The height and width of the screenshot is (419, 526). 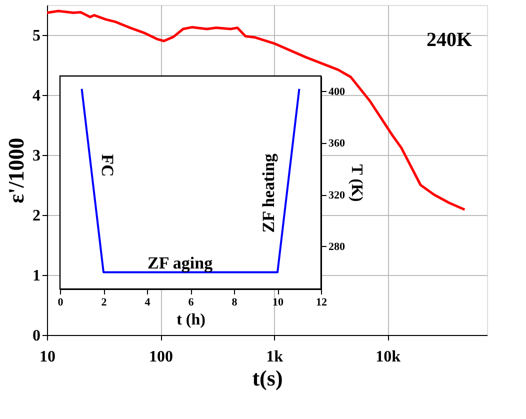 What do you see at coordinates (449, 40) in the screenshot?
I see `annotation: 240K` at bounding box center [449, 40].